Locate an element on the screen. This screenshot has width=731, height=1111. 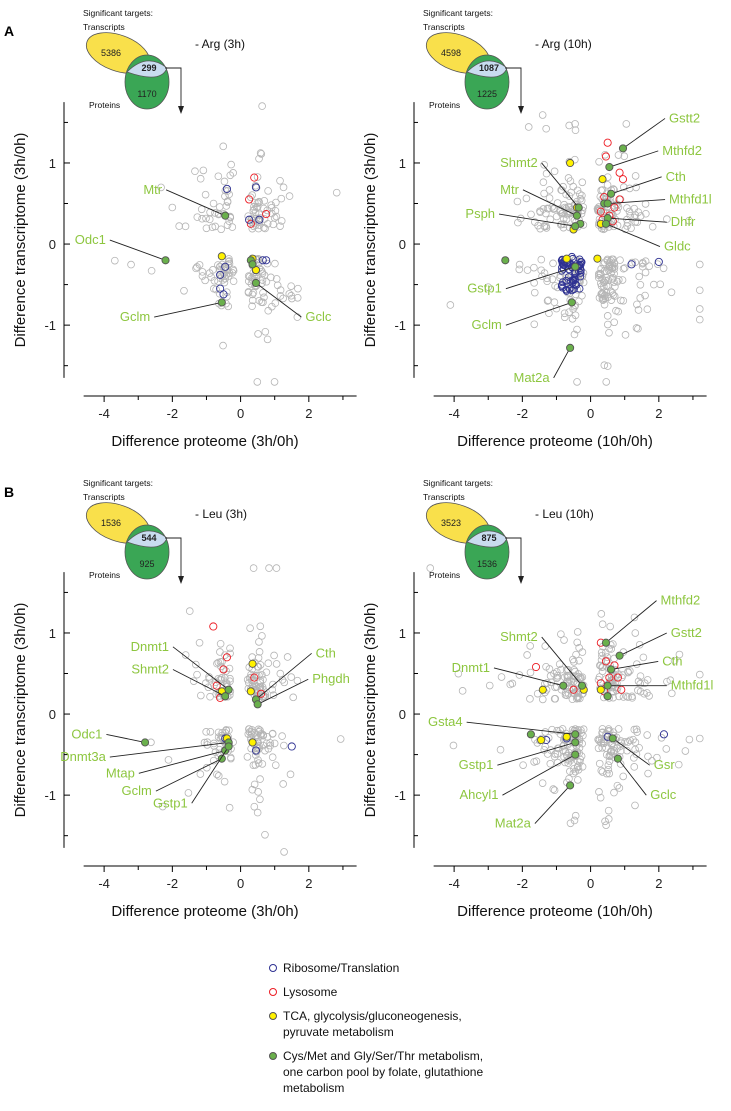
lysosome-point is located at coordinates (573, 689).